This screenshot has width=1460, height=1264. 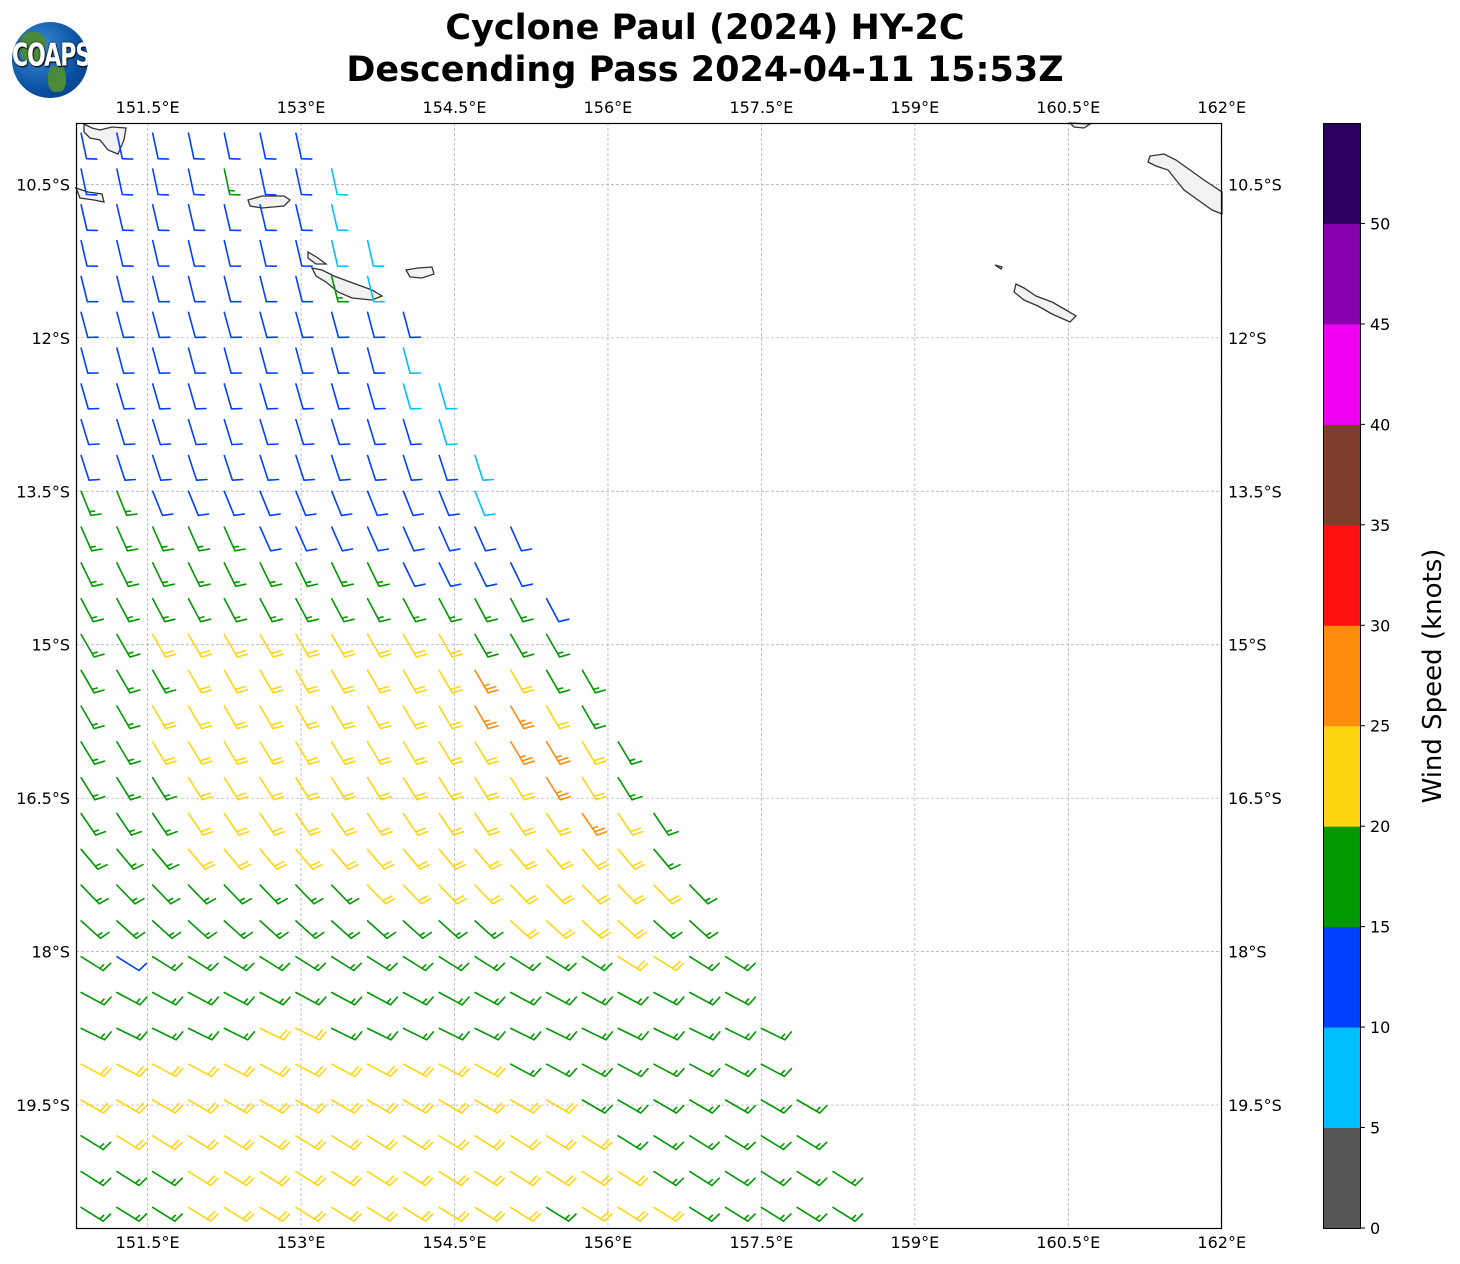 I want to click on lat-tick-label-right: 19.5°S, so click(x=1255, y=1105).